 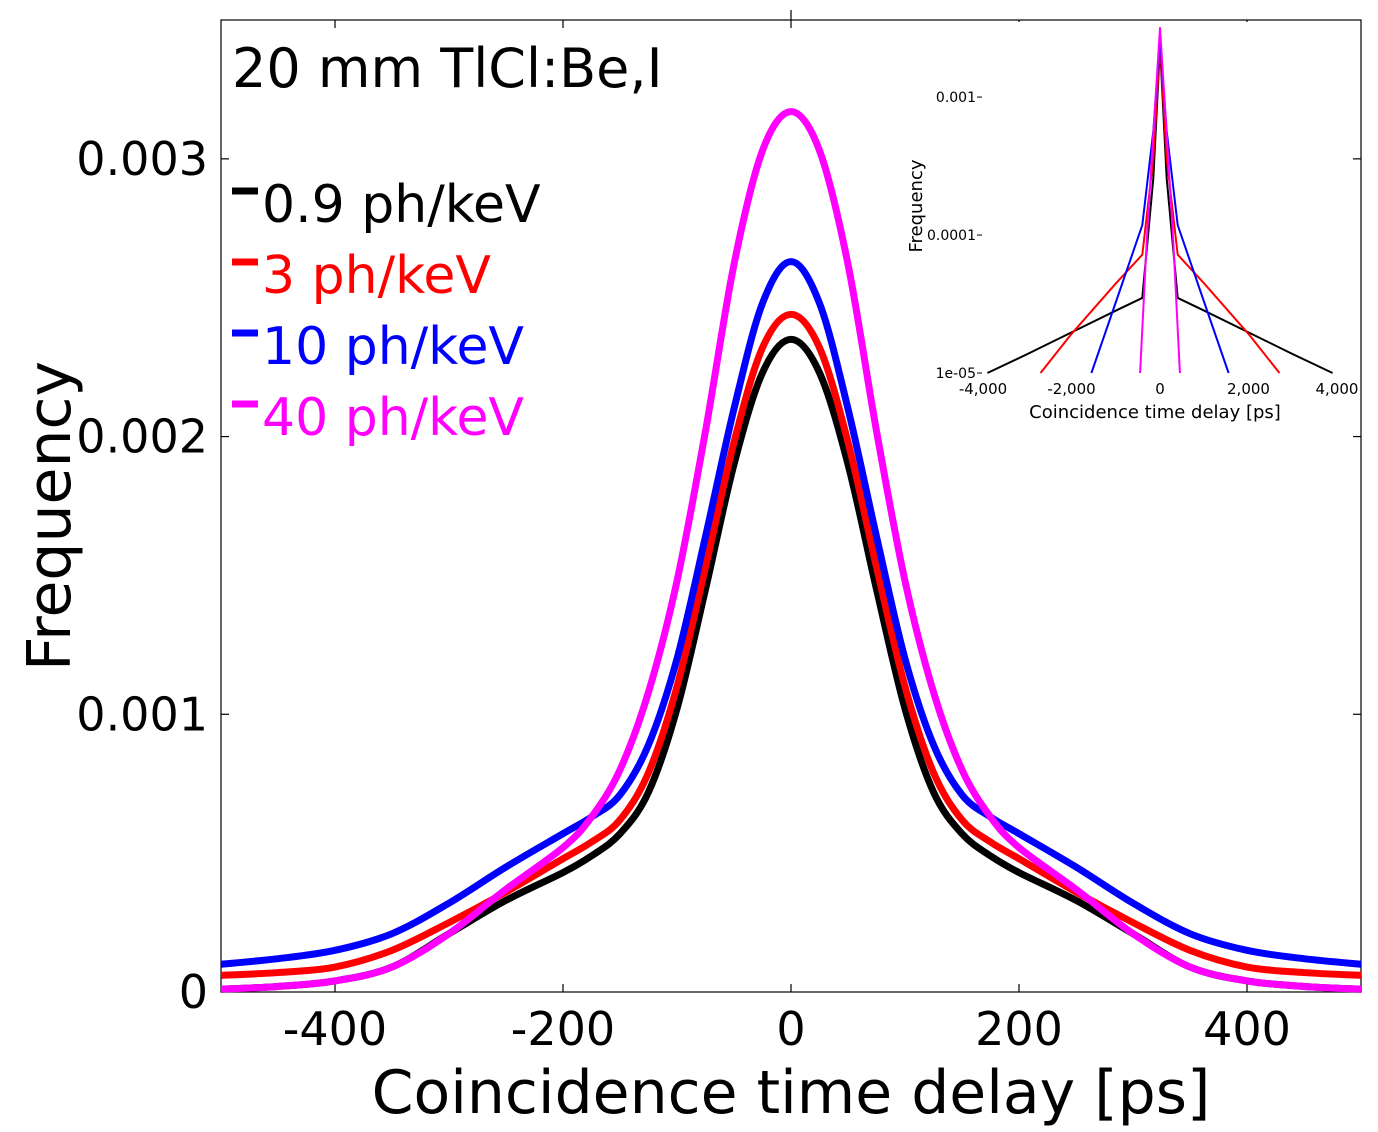 I want to click on inset-y-tick-label: 0.0001, so click(x=951, y=236).